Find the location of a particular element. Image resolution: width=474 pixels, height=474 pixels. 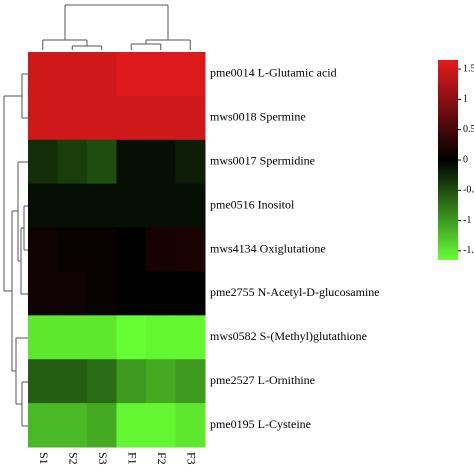

row-label: mws0017 Spermidine is located at coordinates (262, 160).